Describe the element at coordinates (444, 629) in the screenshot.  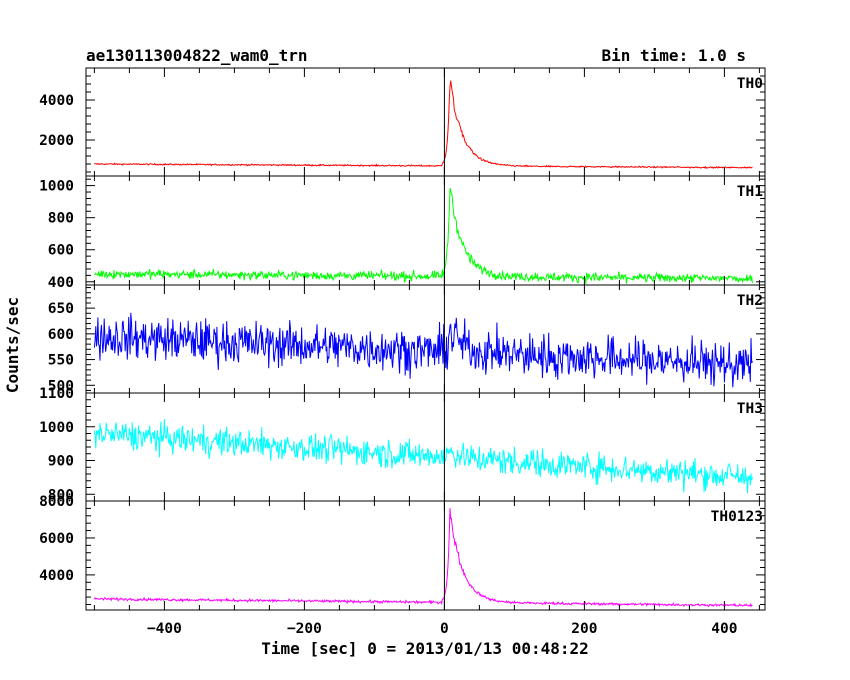
I see `x-tick-label: 0` at that location.